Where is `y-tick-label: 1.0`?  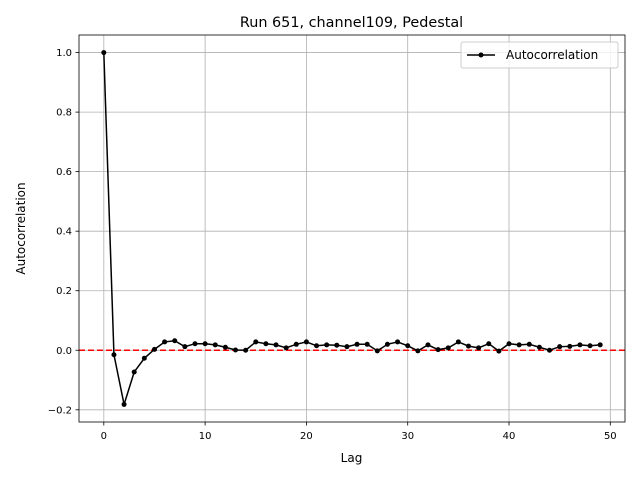 y-tick-label: 1.0 is located at coordinates (64, 53).